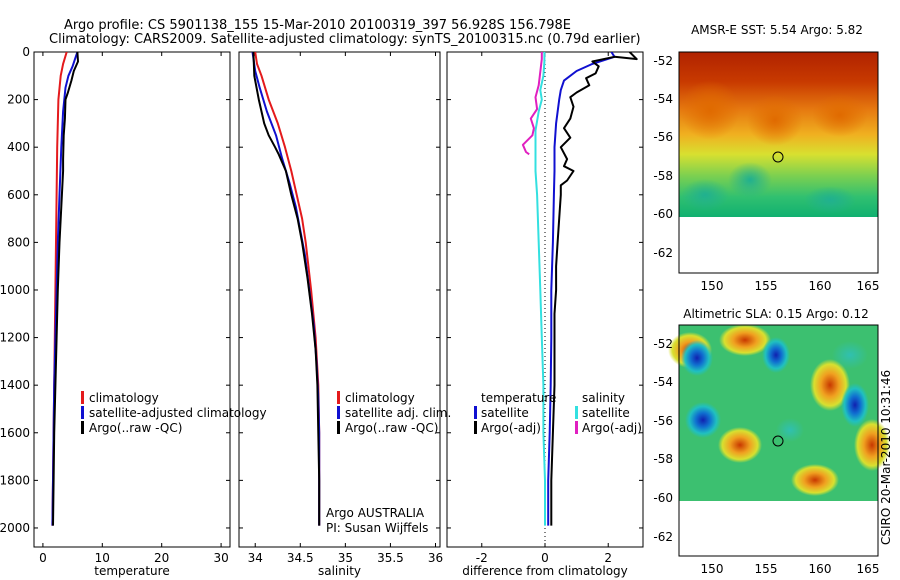 This screenshot has height=580, width=900. Describe the element at coordinates (15, 338) in the screenshot. I see `y-tick-label: 1200` at that location.